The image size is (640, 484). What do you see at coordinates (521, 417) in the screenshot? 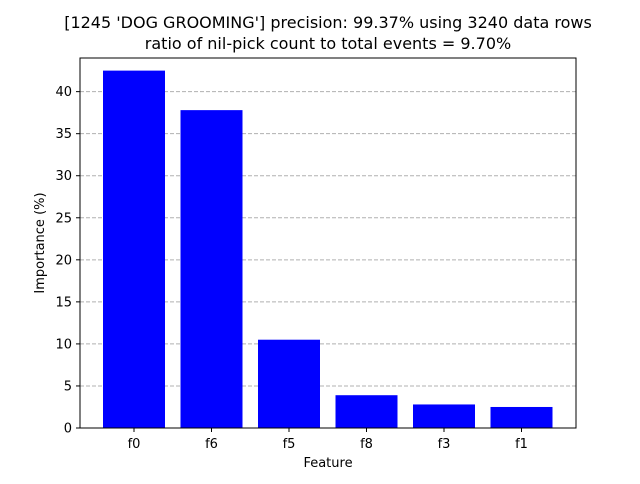
I see `bar-f1` at bounding box center [521, 417].